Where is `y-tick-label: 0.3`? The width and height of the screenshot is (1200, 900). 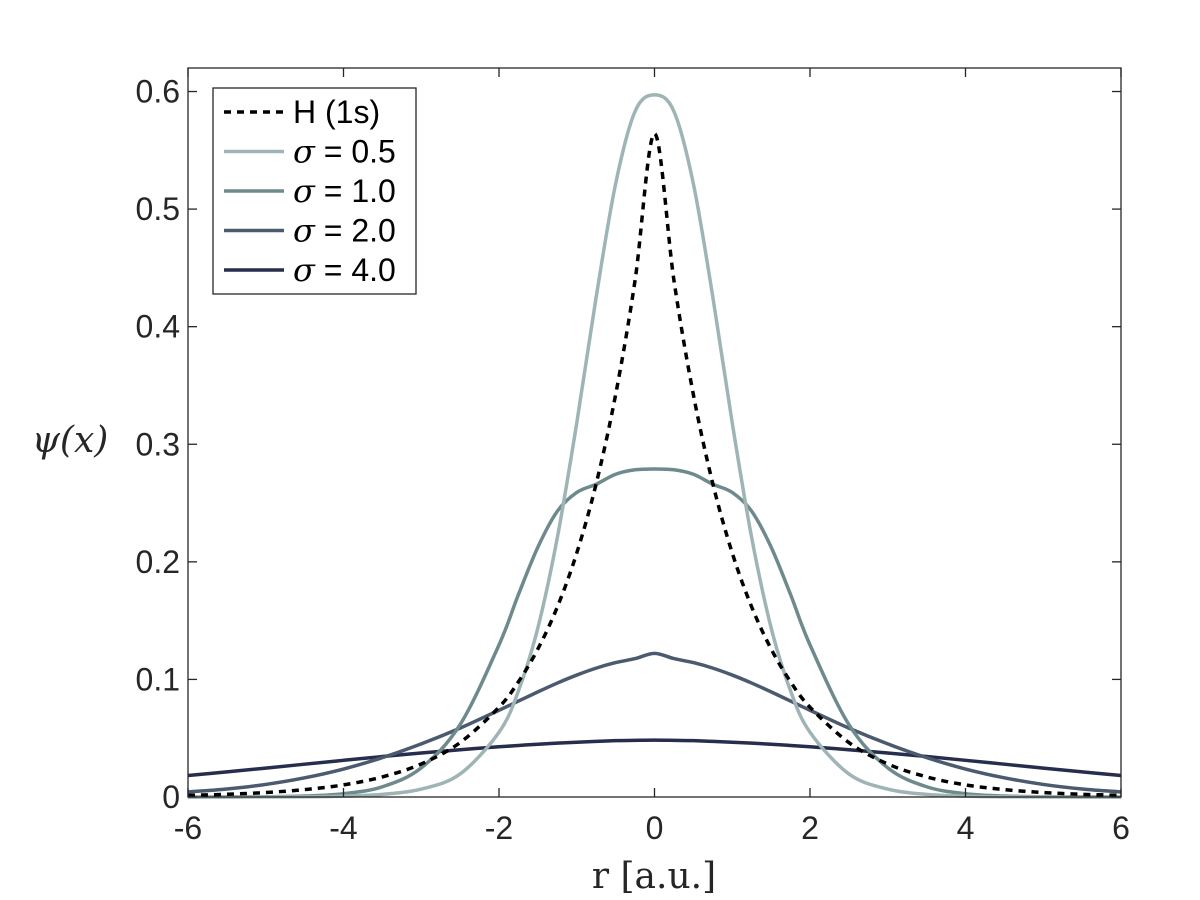 y-tick-label: 0.3 is located at coordinates (158, 444).